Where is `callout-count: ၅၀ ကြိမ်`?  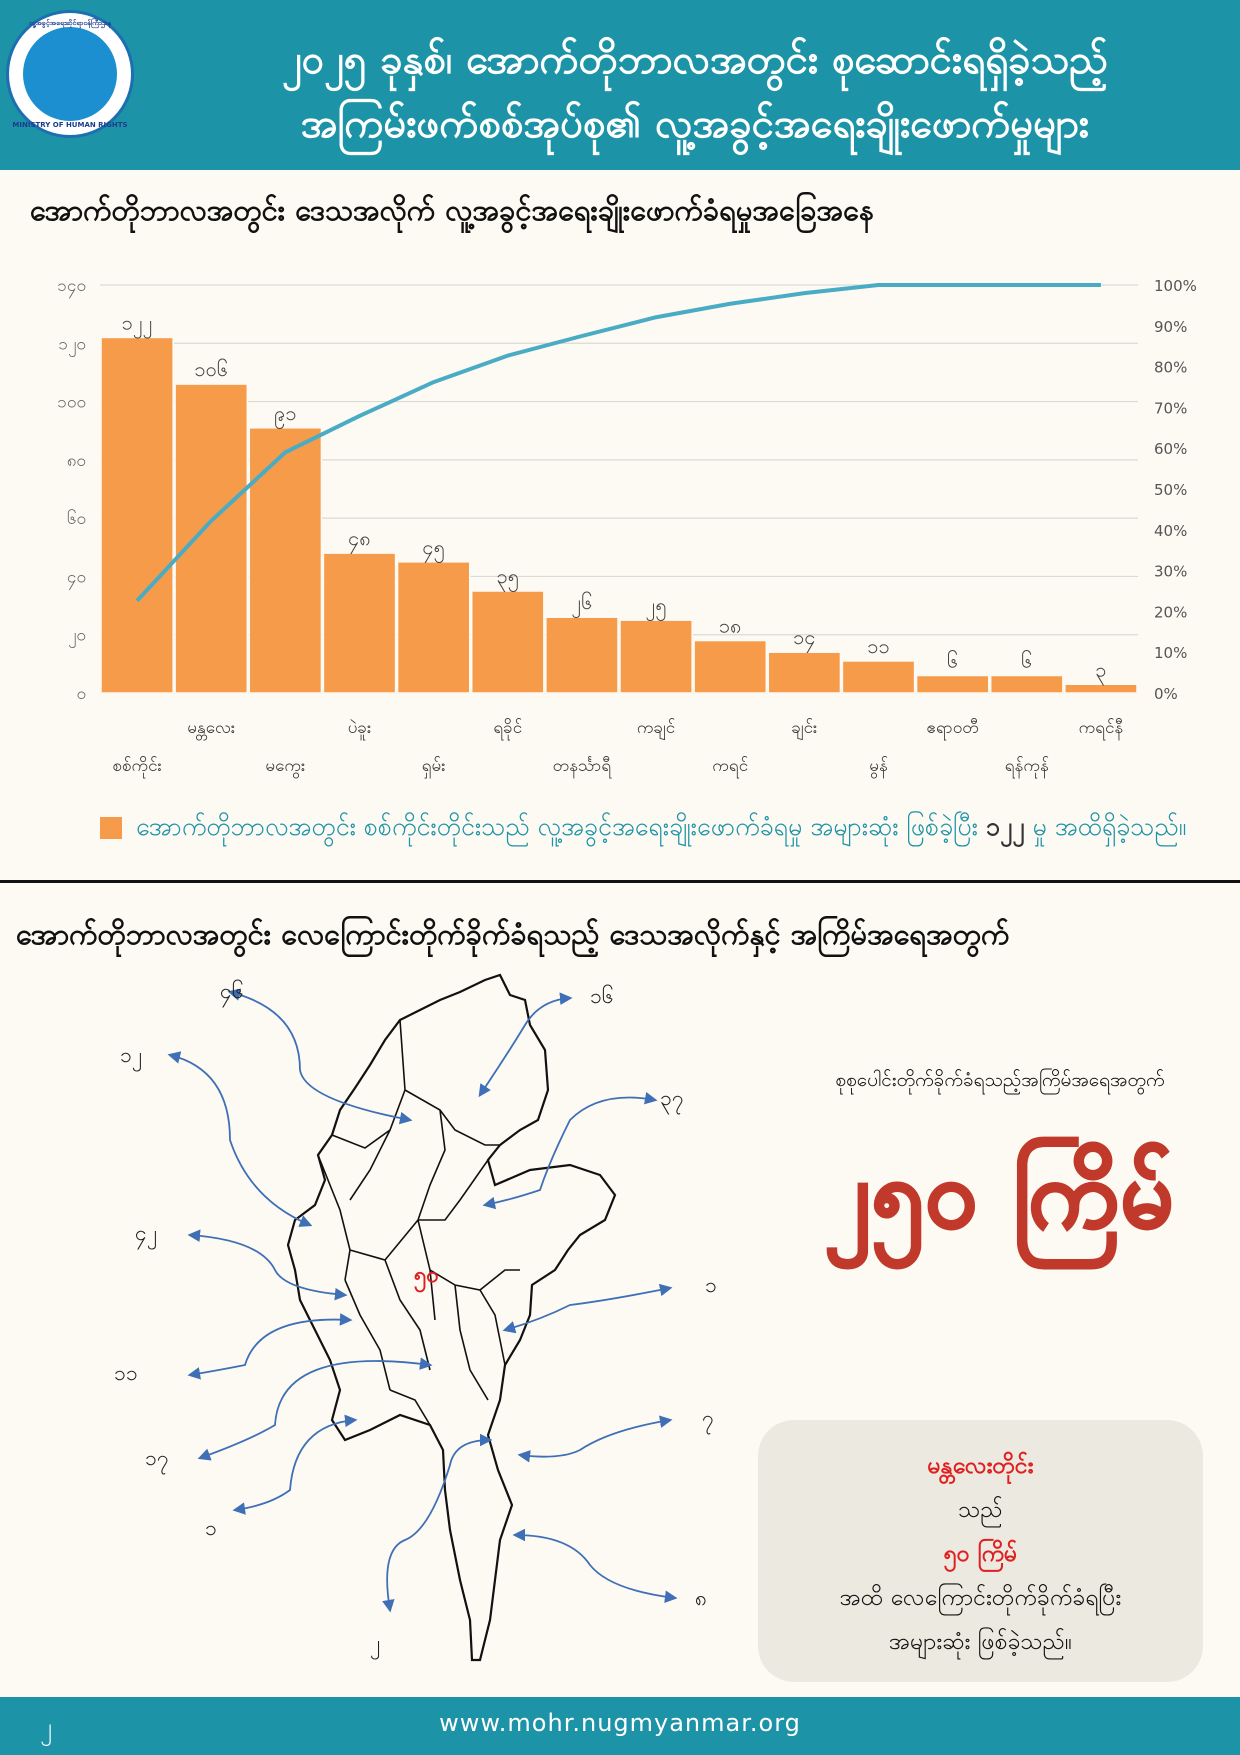 callout-count: ၅၀ ကြိမ် is located at coordinates (980, 1554).